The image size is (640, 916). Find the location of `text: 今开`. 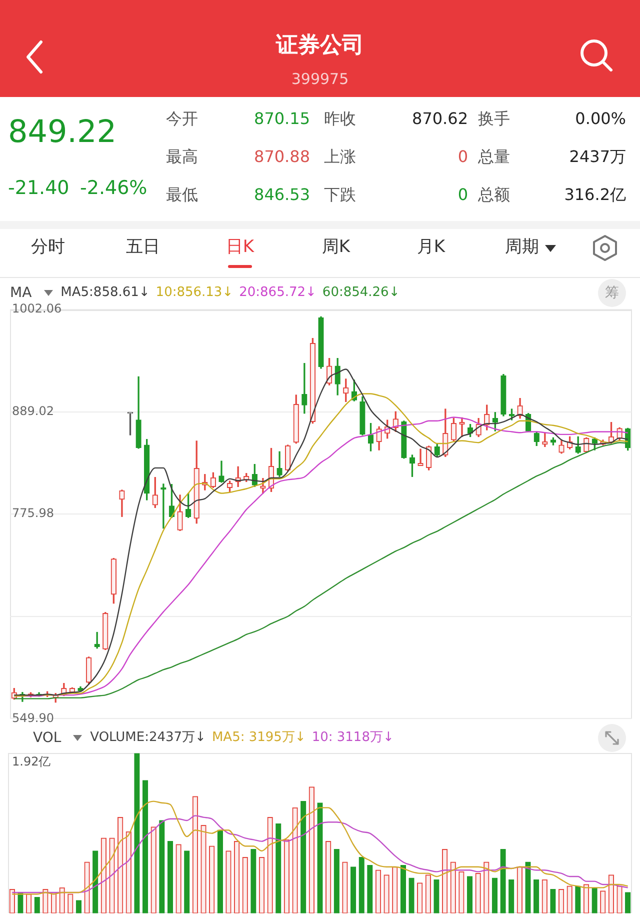

text: 今开 is located at coordinates (182, 118).